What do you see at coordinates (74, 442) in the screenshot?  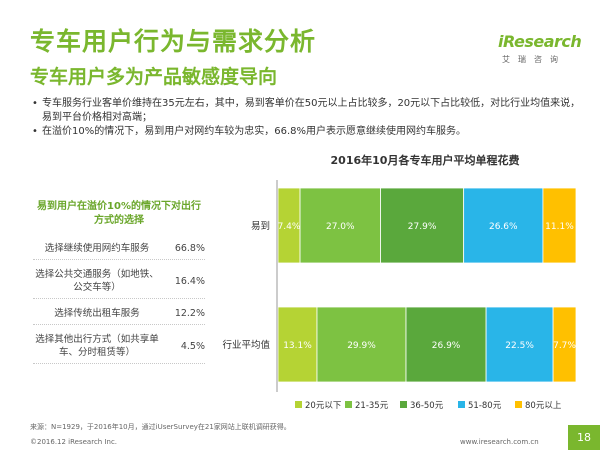 I see `copyright: ©2016.12 iResearch Inc.` at bounding box center [74, 442].